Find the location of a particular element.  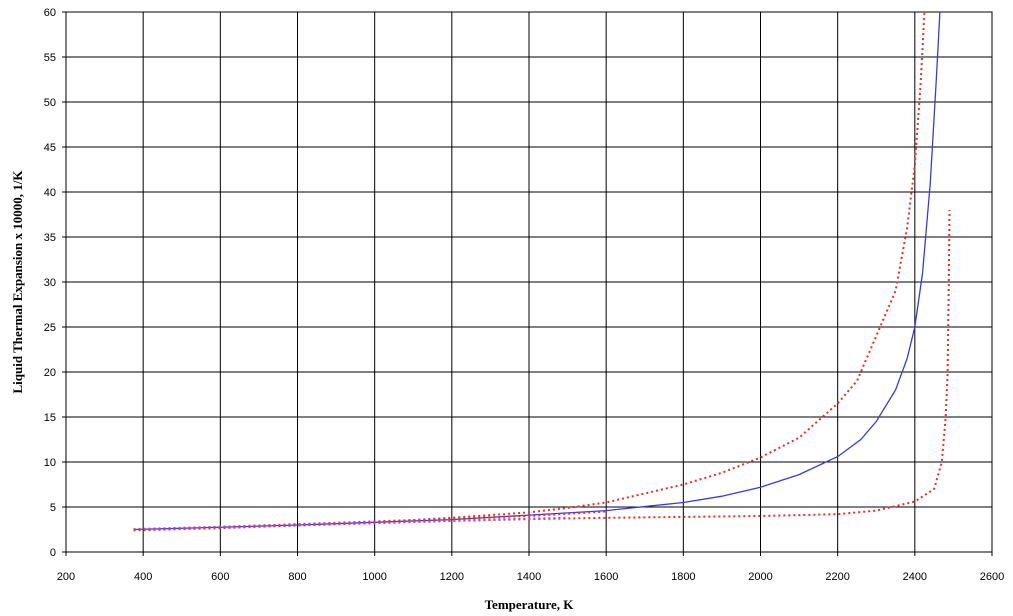

x-axis-title: Temperature, K is located at coordinates (530, 604).